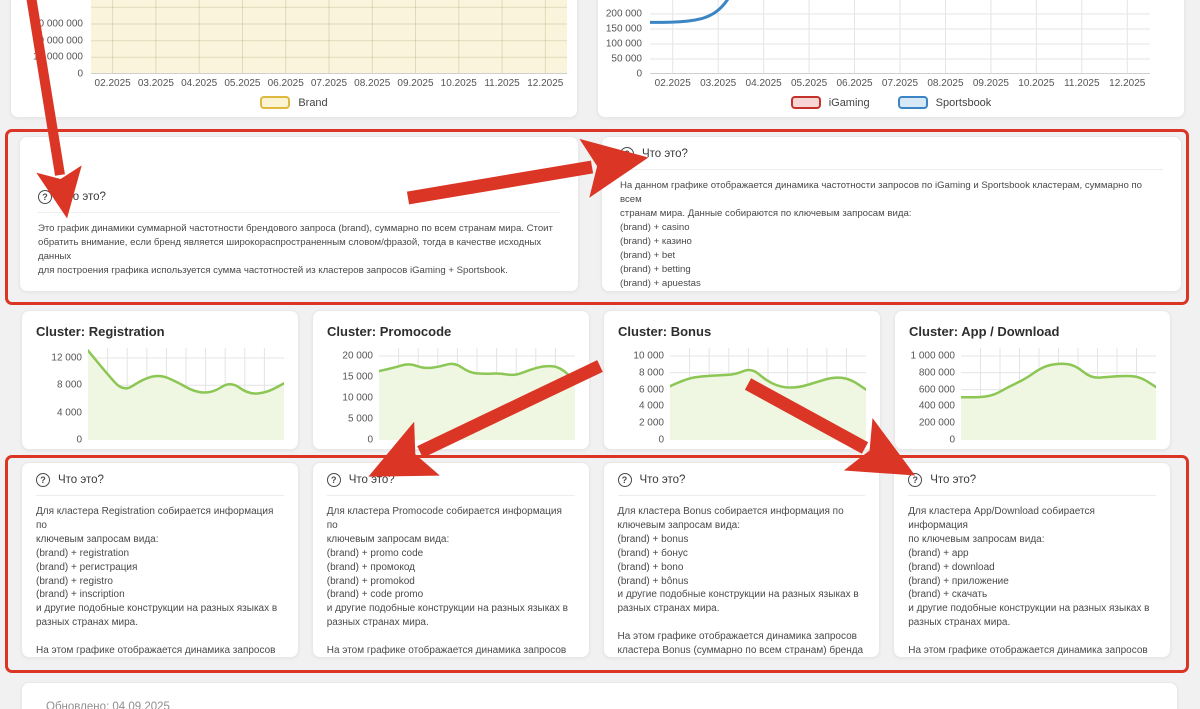  Describe the element at coordinates (100, 331) in the screenshot. I see `cluster-title: Cluster: Registration` at that location.